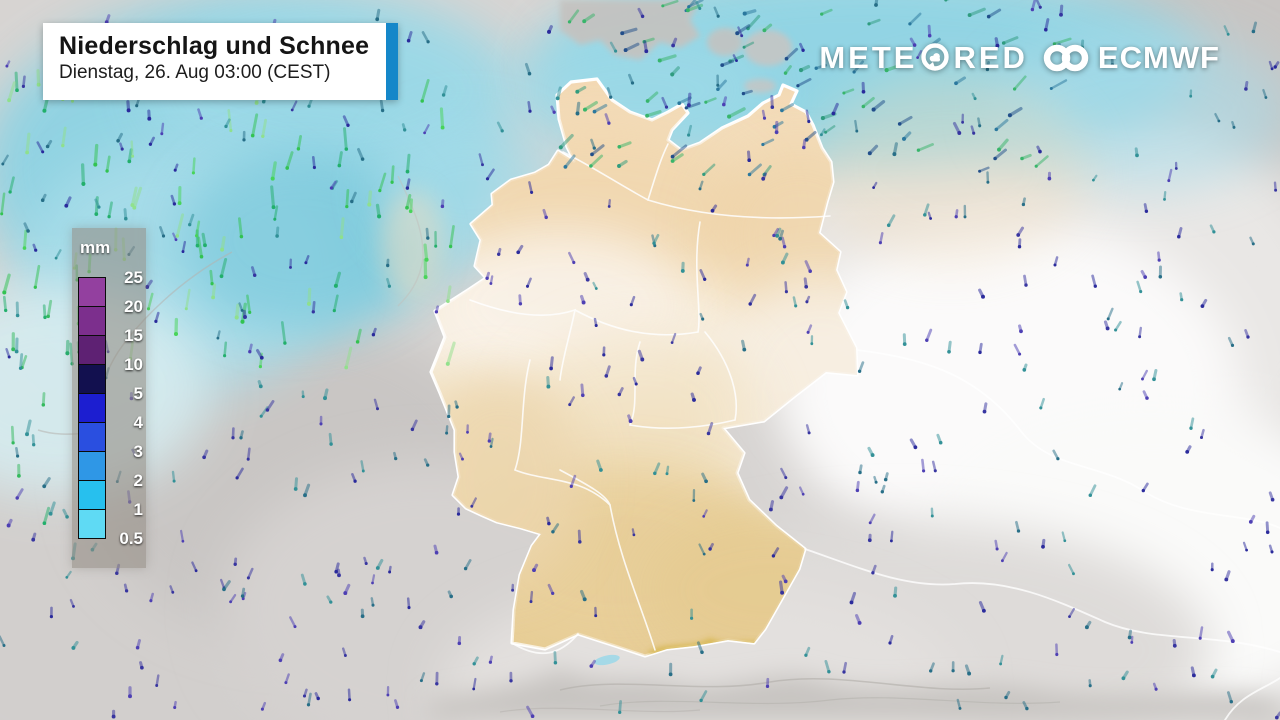 Image resolution: width=1280 pixels, height=720 pixels. Describe the element at coordinates (133, 364) in the screenshot. I see `legend-value-label: 10` at that location.